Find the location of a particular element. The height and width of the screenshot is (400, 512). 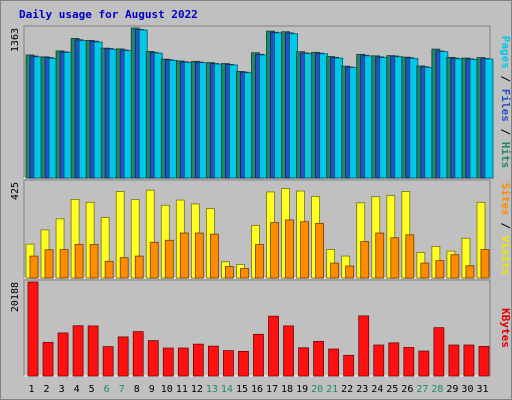

x-tick-label-day-5: 5 is located at coordinates (92, 389).